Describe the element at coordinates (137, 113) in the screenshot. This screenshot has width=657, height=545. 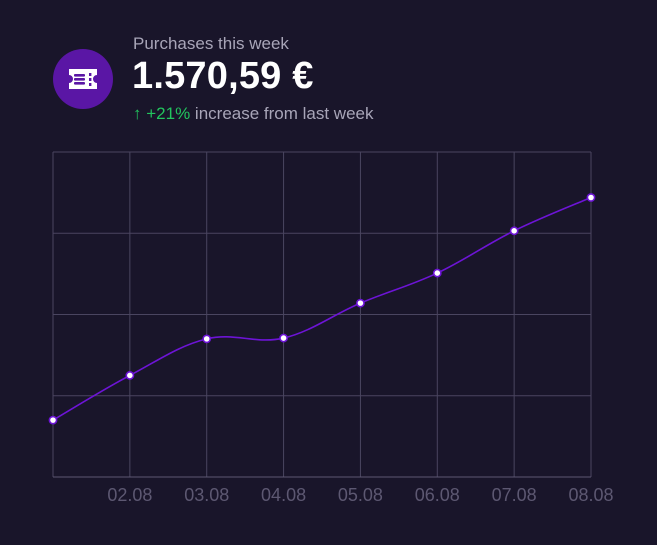
I see `trend-arrow-icon: ↑` at that location.